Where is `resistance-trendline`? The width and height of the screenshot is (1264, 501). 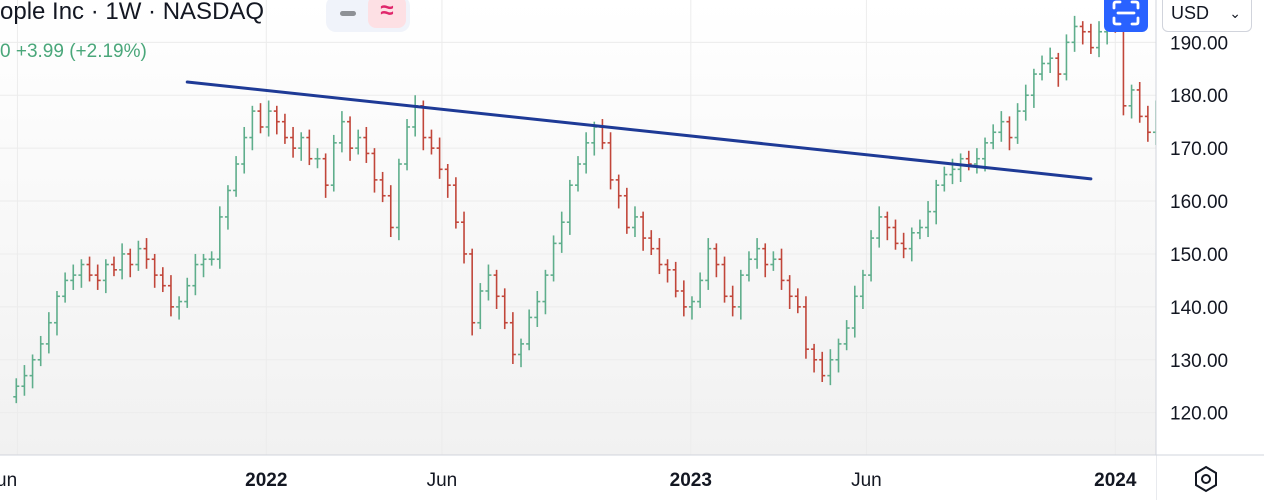
resistance-trendline is located at coordinates (639, 130).